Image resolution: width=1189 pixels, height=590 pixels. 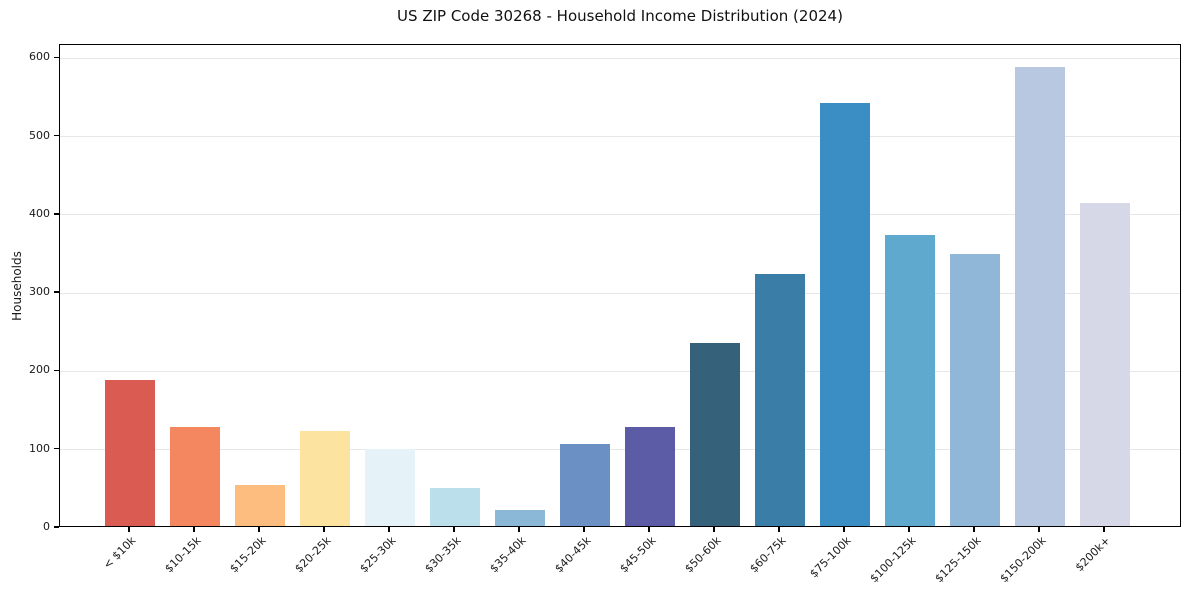 I want to click on x-tick-label: $50-60k, so click(x=702, y=555).